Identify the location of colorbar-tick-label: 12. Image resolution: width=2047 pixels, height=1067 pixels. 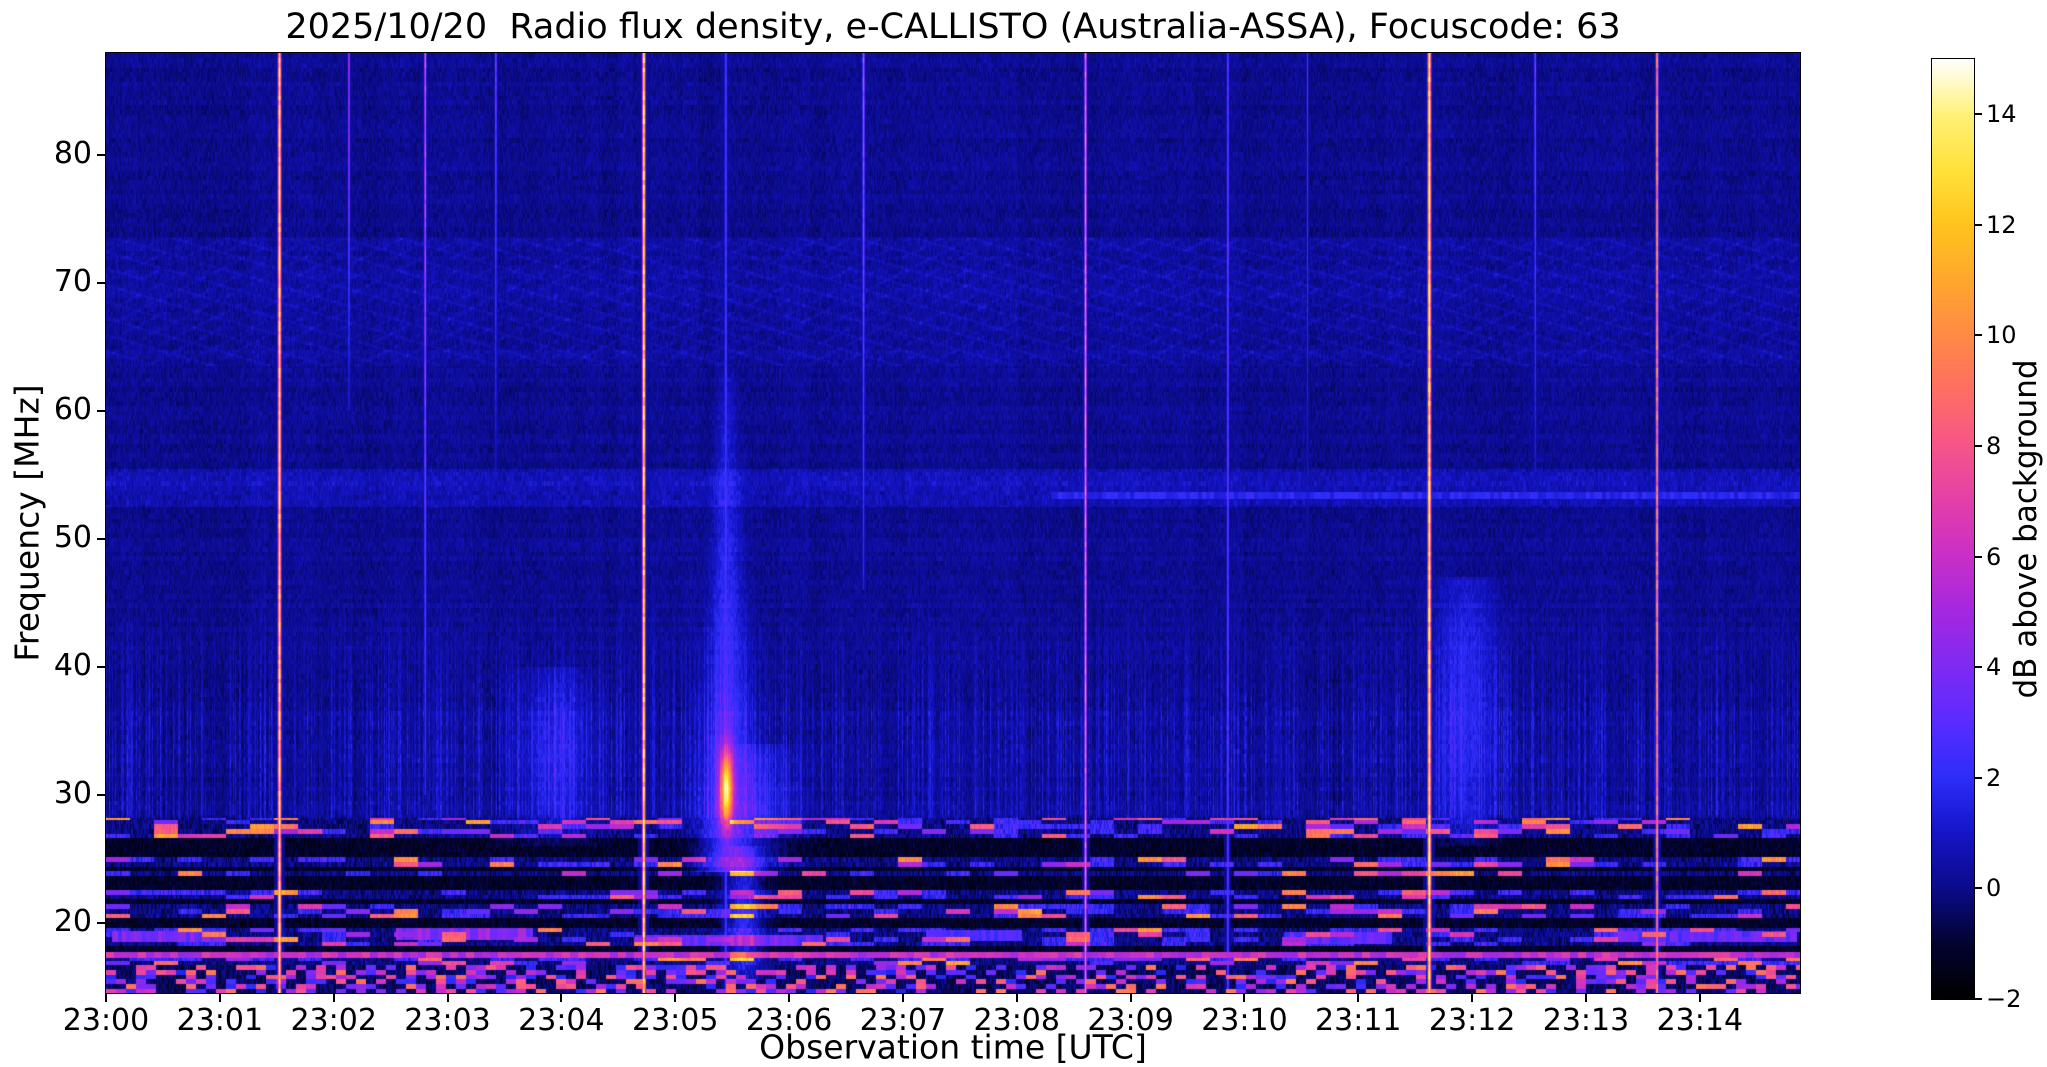
(2001, 224).